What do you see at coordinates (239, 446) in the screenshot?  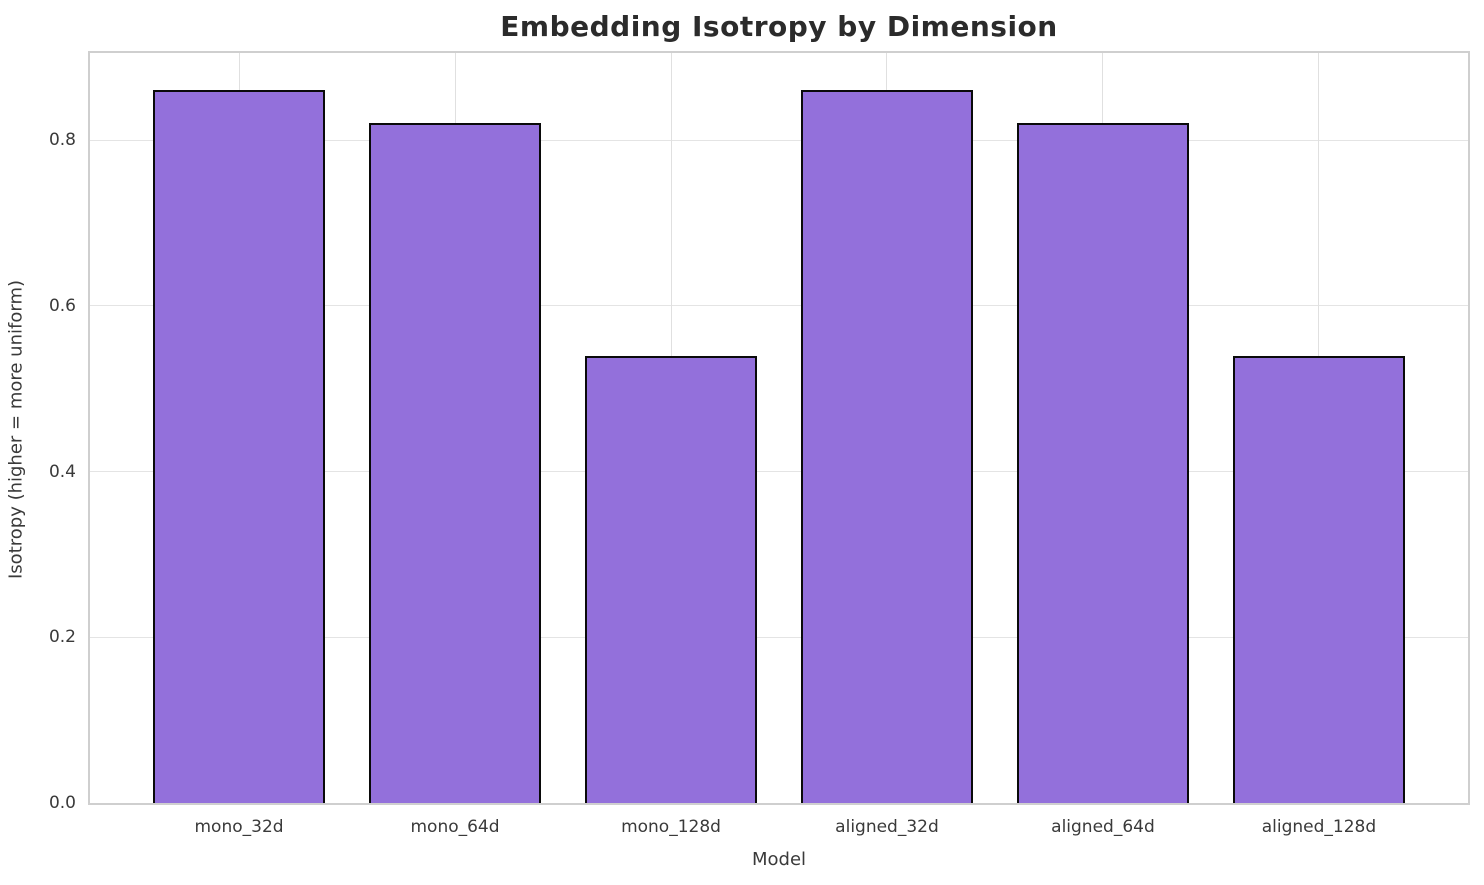 I see `bar-mono_32d` at bounding box center [239, 446].